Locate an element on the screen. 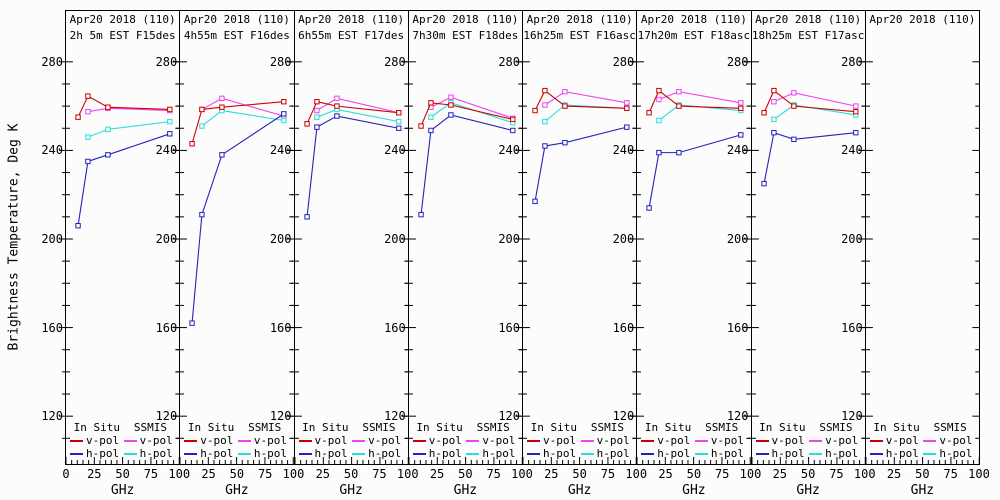 This screenshot has height=500, width=1000. series-ssmis_h-line is located at coordinates (128, 129).